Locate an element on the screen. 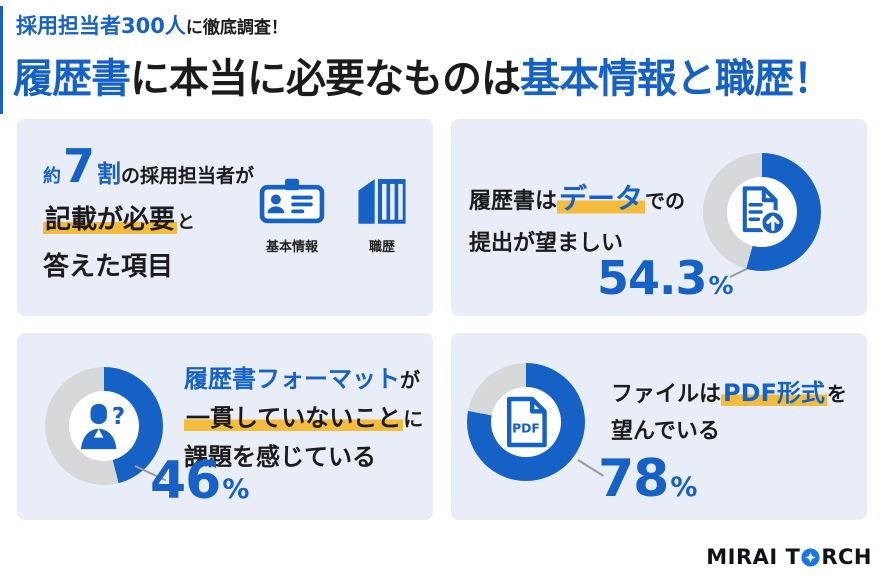 The image size is (886, 578). title-blue-1: 履歴書 is located at coordinates (72, 79).